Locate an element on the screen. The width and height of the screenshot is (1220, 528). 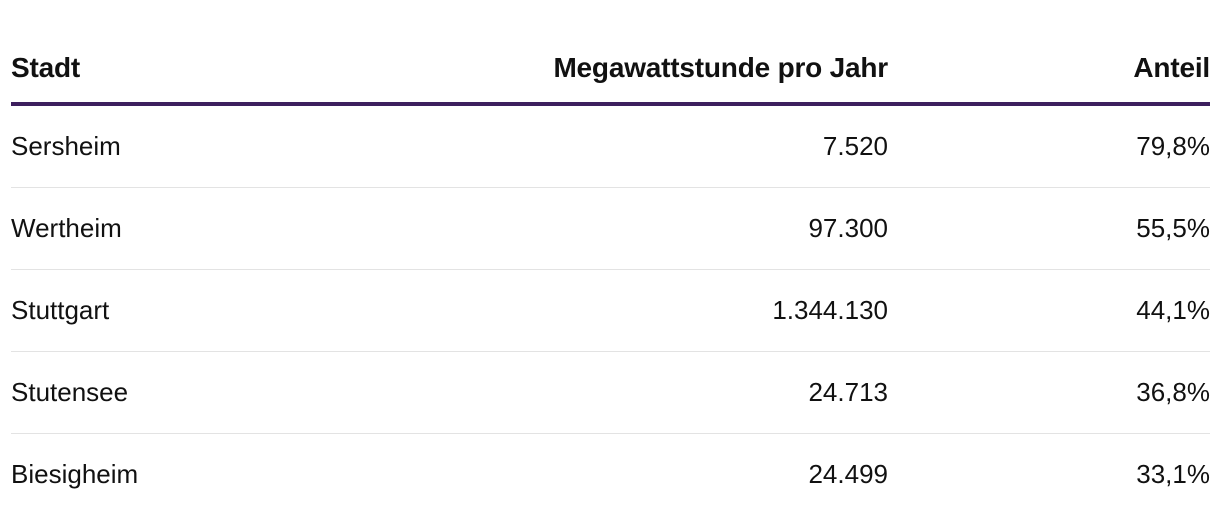
cell-city: Sersheim is located at coordinates (261, 146).